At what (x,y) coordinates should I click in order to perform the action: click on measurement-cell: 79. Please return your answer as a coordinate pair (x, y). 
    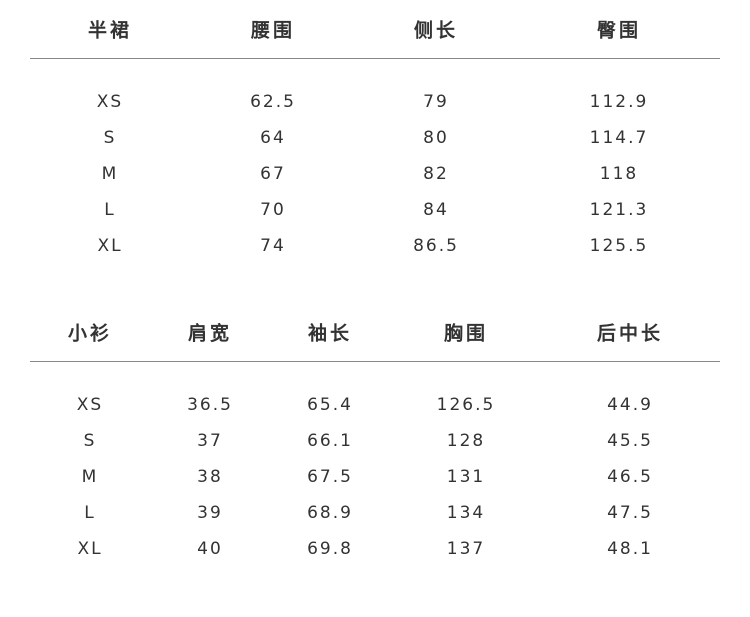
    Looking at the image, I should click on (436, 102).